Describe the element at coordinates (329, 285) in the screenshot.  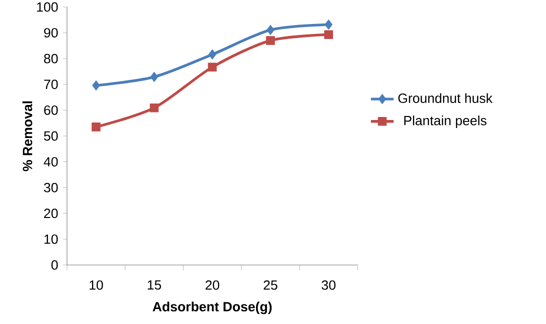
I see `x-tick-label: 30` at that location.